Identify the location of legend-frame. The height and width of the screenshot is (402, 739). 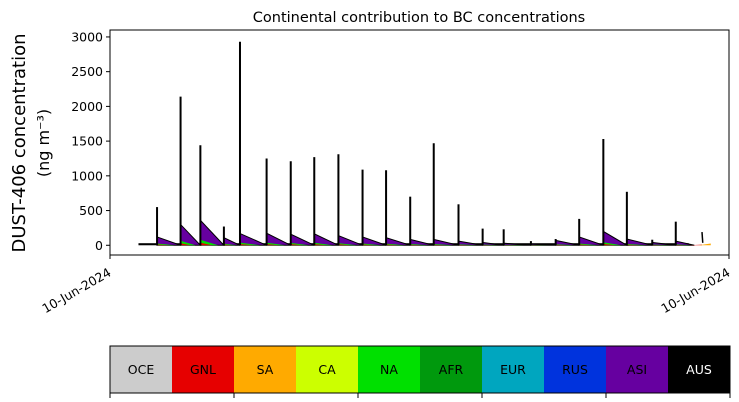
(420, 369).